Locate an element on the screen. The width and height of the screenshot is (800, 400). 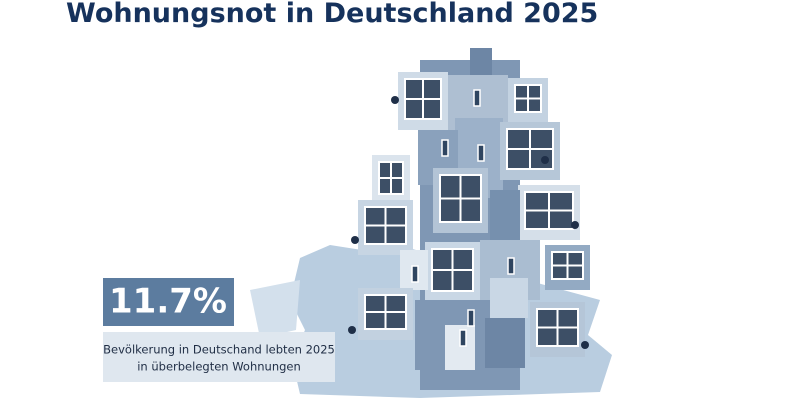
title: Wohnungsnot in Deutschland 2025 is located at coordinates (332, 14).